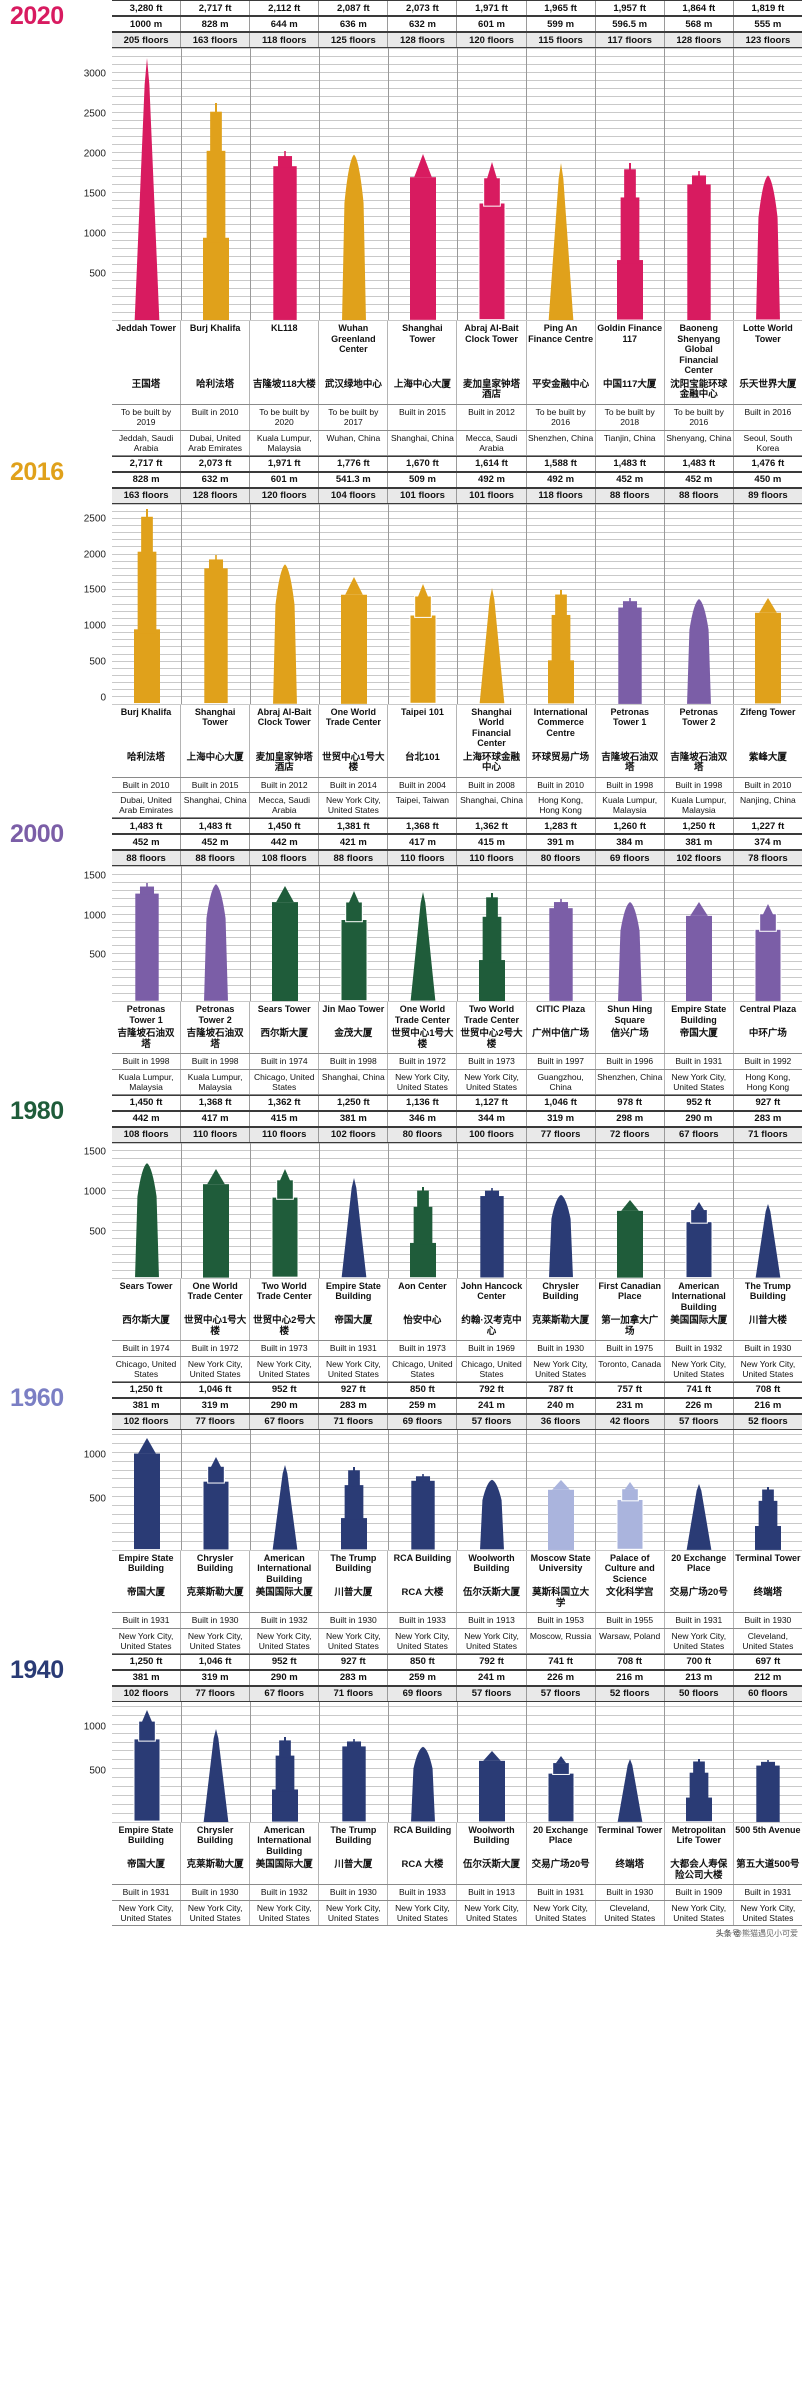  What do you see at coordinates (699, 1839) in the screenshot?
I see `building-name-cell: Metropolitan Life Tower` at bounding box center [699, 1839].